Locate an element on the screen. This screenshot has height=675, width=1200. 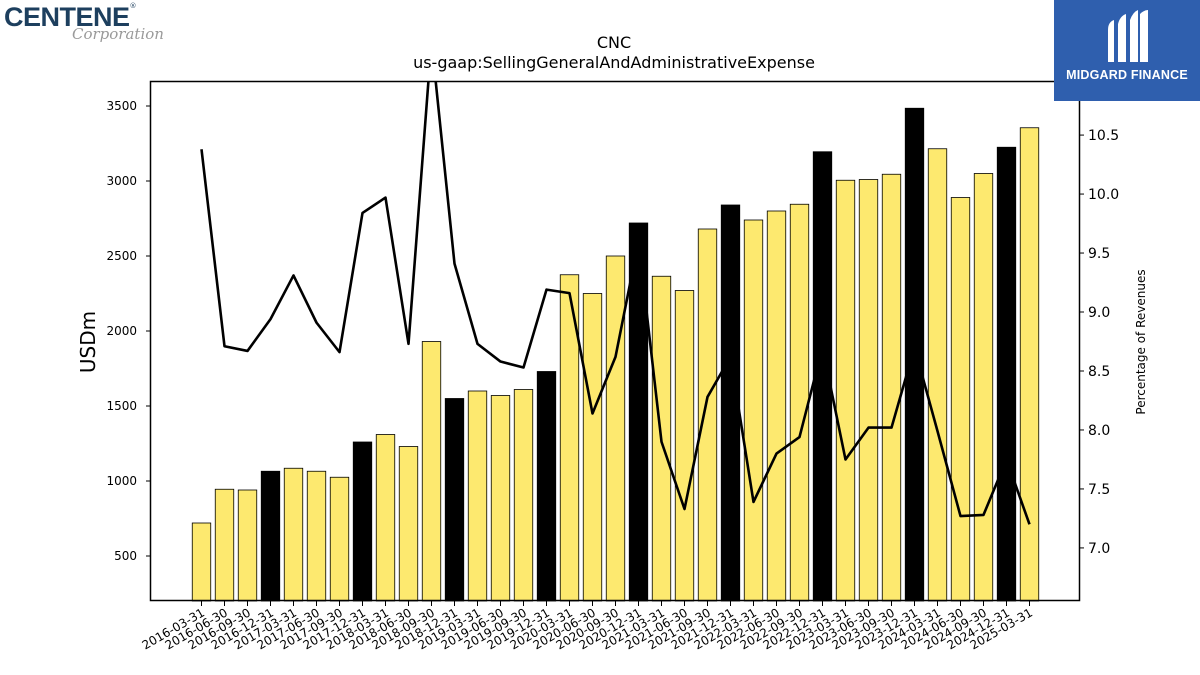
y2-tick-label: 8.0 is located at coordinates (1099, 431).